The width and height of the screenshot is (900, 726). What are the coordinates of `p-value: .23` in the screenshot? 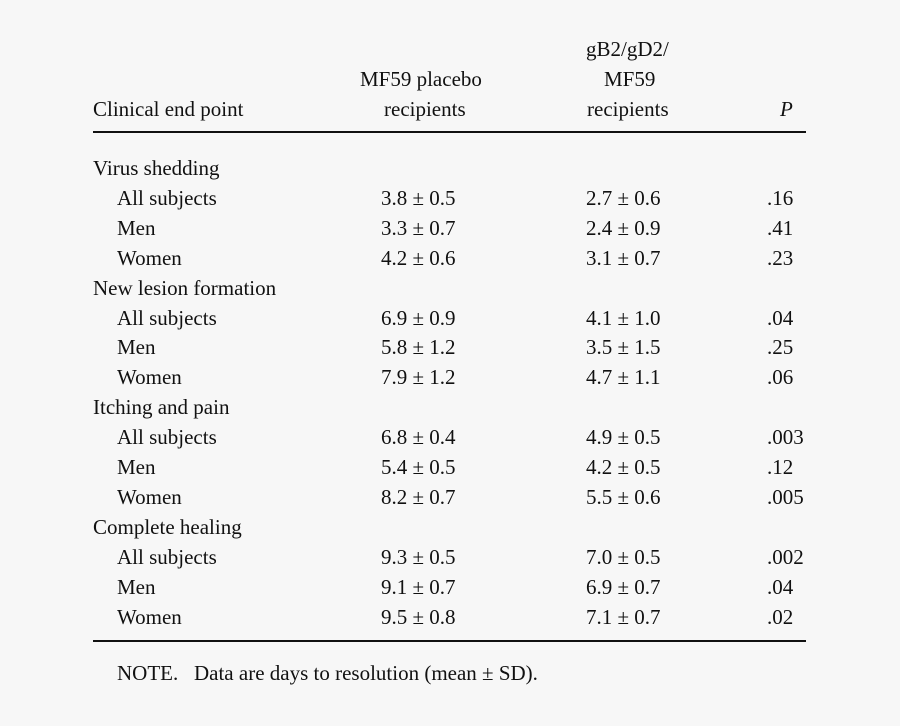 It's located at (780, 257).